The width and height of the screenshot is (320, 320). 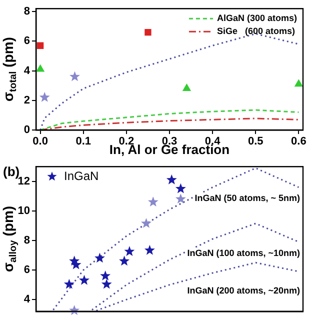 I want to click on legend-label: InGaN, so click(x=81, y=175).